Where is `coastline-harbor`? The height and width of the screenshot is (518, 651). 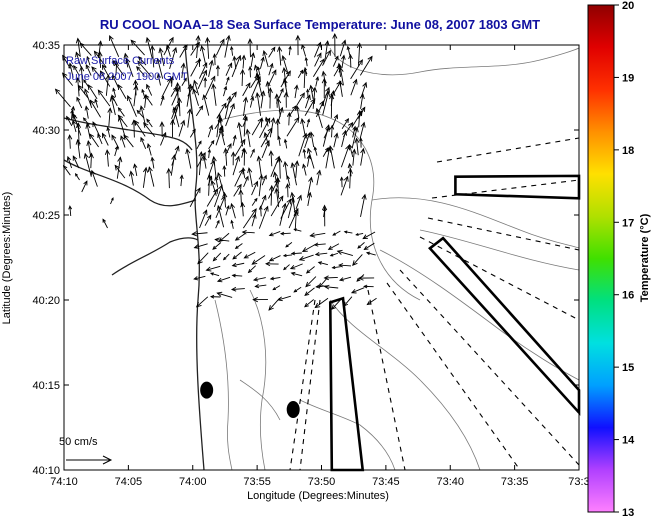 coastline-harbor is located at coordinates (128, 134).